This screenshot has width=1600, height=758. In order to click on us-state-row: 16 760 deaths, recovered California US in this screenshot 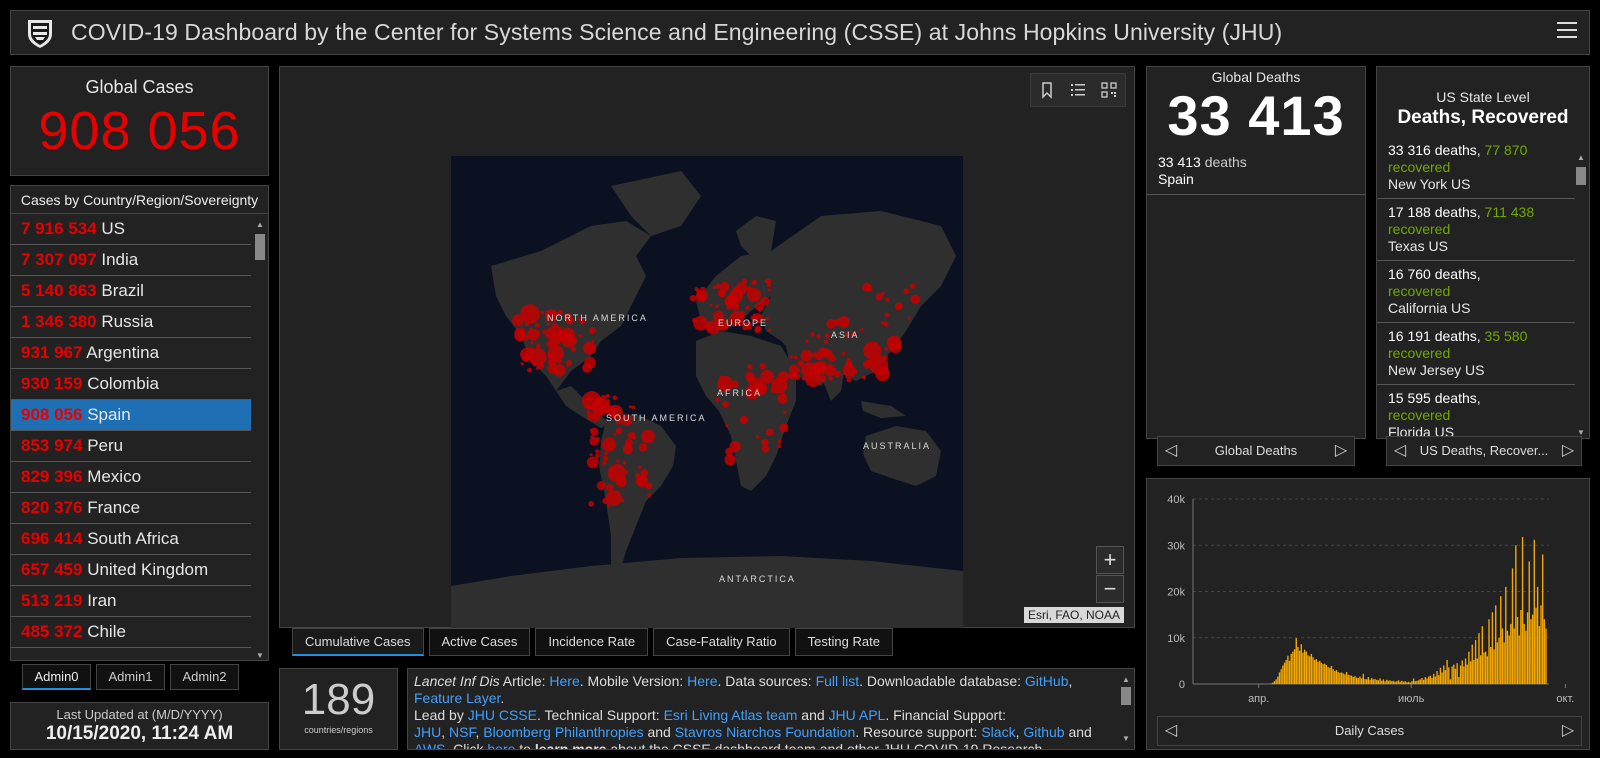, I will do `click(1476, 292)`.